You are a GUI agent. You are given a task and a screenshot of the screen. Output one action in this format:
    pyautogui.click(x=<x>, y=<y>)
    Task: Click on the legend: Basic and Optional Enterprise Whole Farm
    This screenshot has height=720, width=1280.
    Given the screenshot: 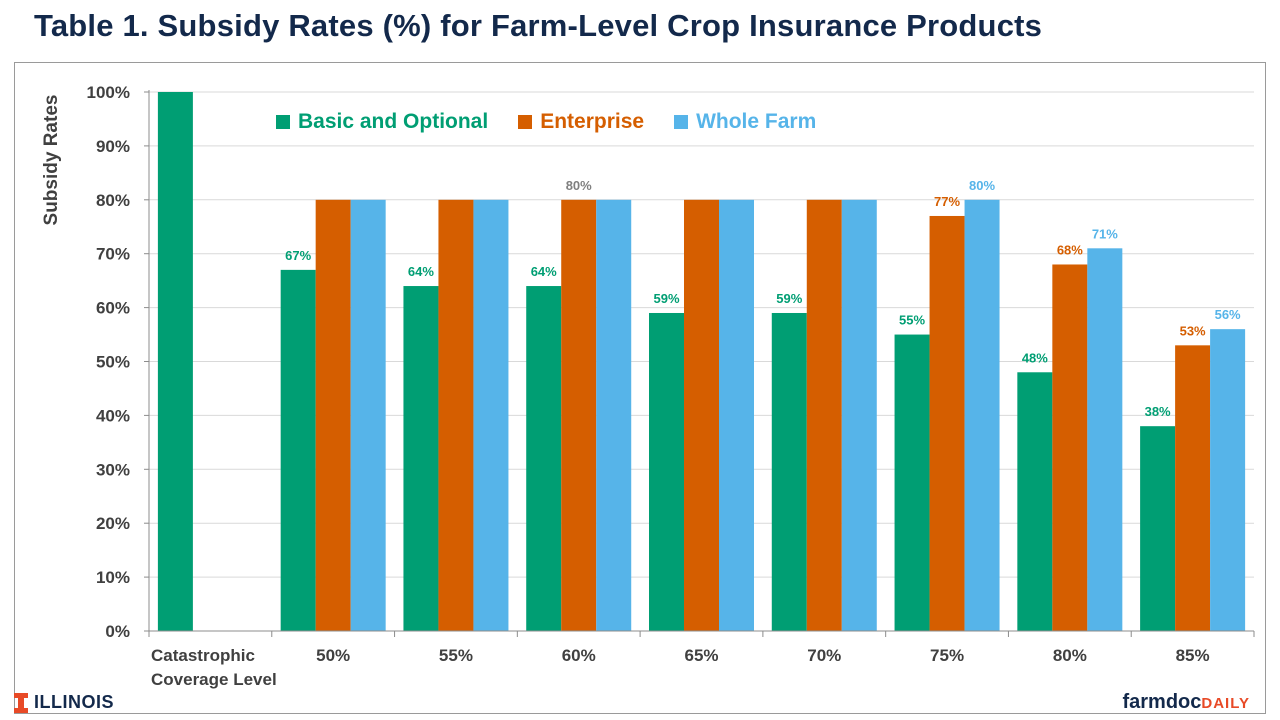 What is the action you would take?
    pyautogui.click(x=561, y=122)
    